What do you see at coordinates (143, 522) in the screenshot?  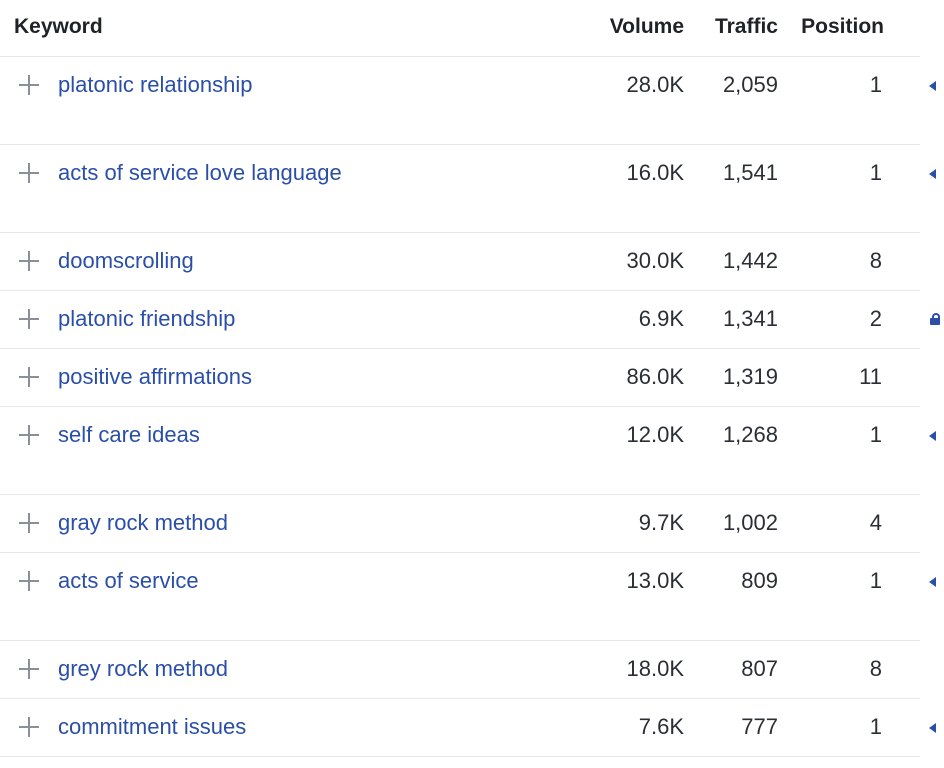 I see `keyword-link: gray rock method` at bounding box center [143, 522].